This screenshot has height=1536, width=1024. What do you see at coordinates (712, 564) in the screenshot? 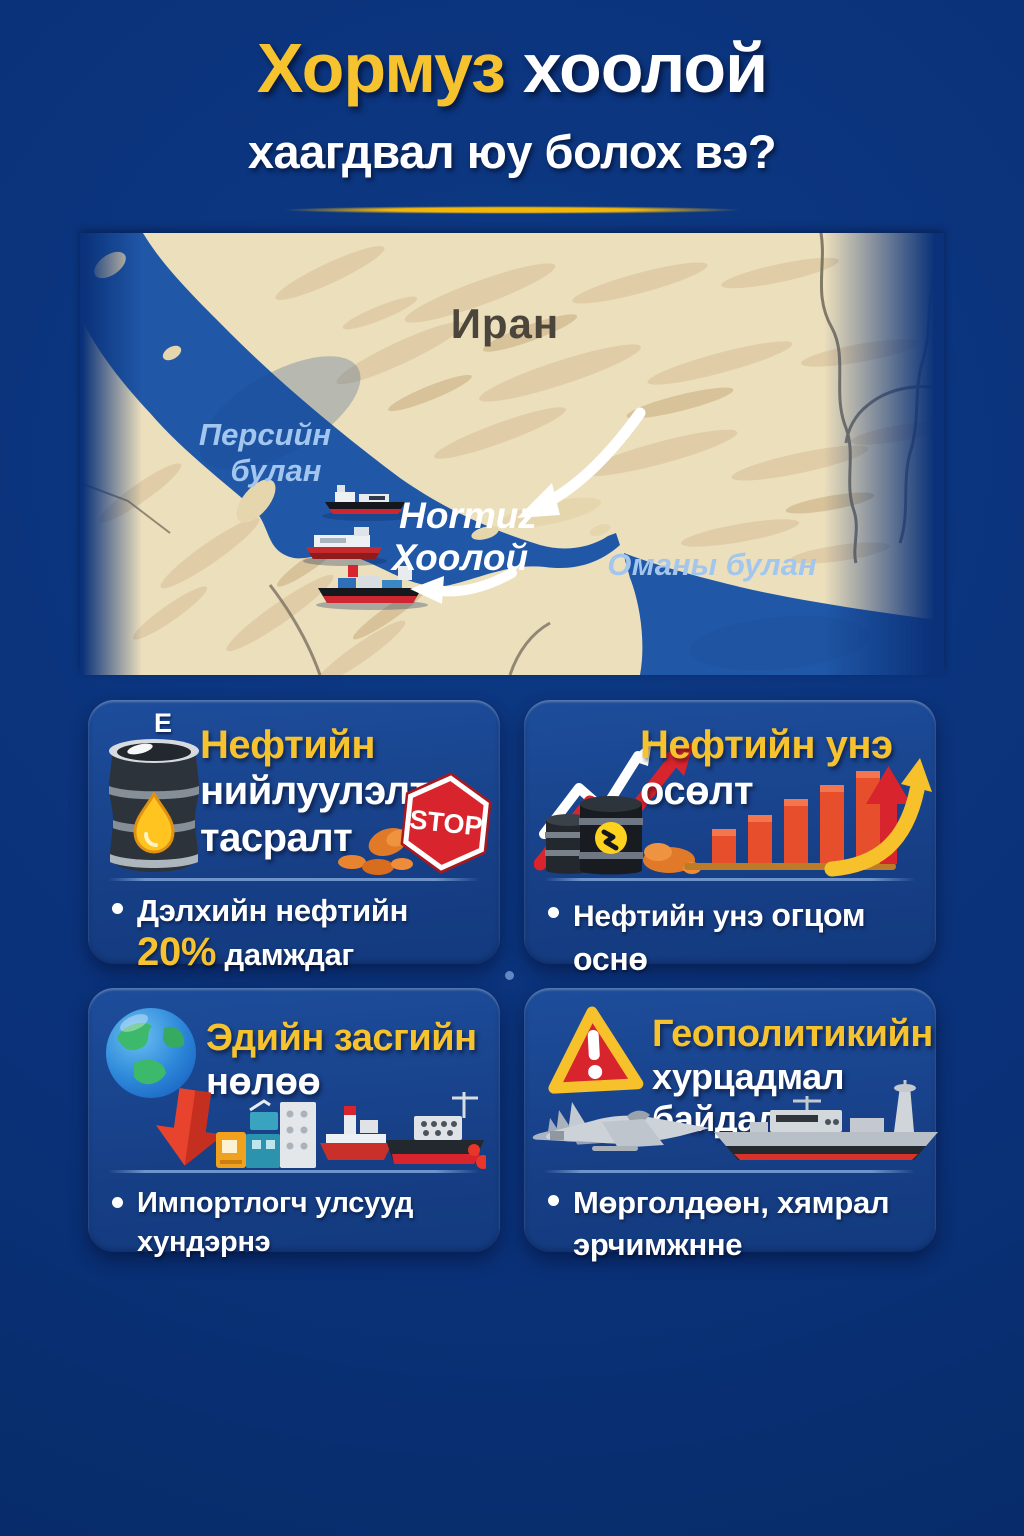
I see `map-label-oman-gulf: Оманы булан` at bounding box center [712, 564].